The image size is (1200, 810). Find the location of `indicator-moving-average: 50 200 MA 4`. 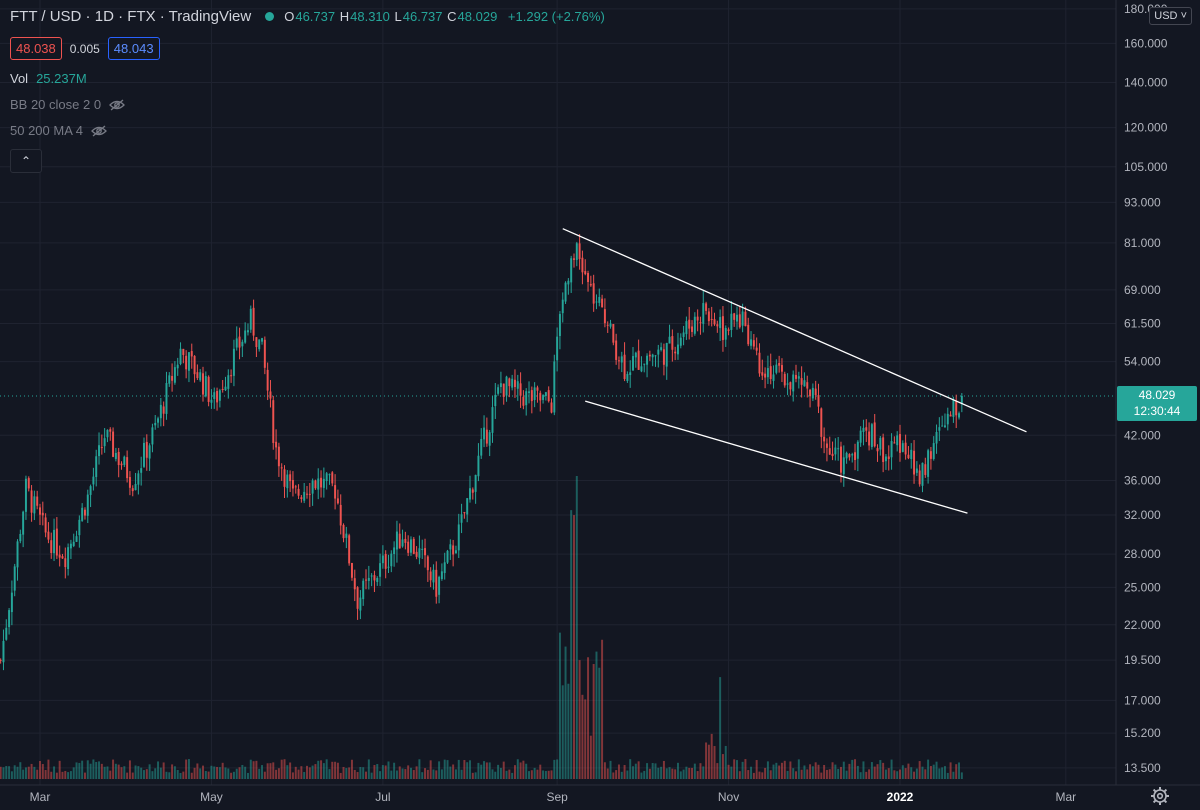

indicator-moving-average: 50 200 MA 4 is located at coordinates (58, 130).